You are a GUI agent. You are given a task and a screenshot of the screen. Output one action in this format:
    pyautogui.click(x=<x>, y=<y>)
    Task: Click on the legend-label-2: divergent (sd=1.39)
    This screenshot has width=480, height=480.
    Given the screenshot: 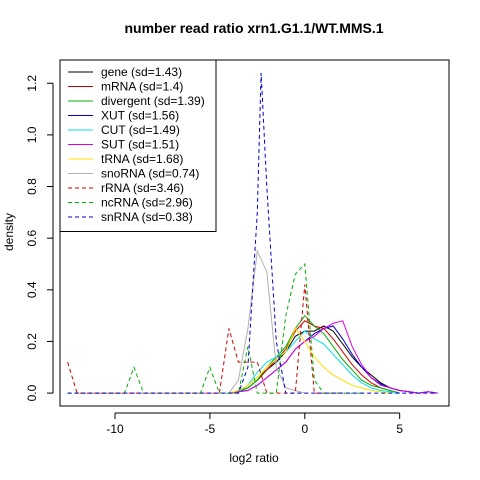 What is the action you would take?
    pyautogui.click(x=153, y=101)
    